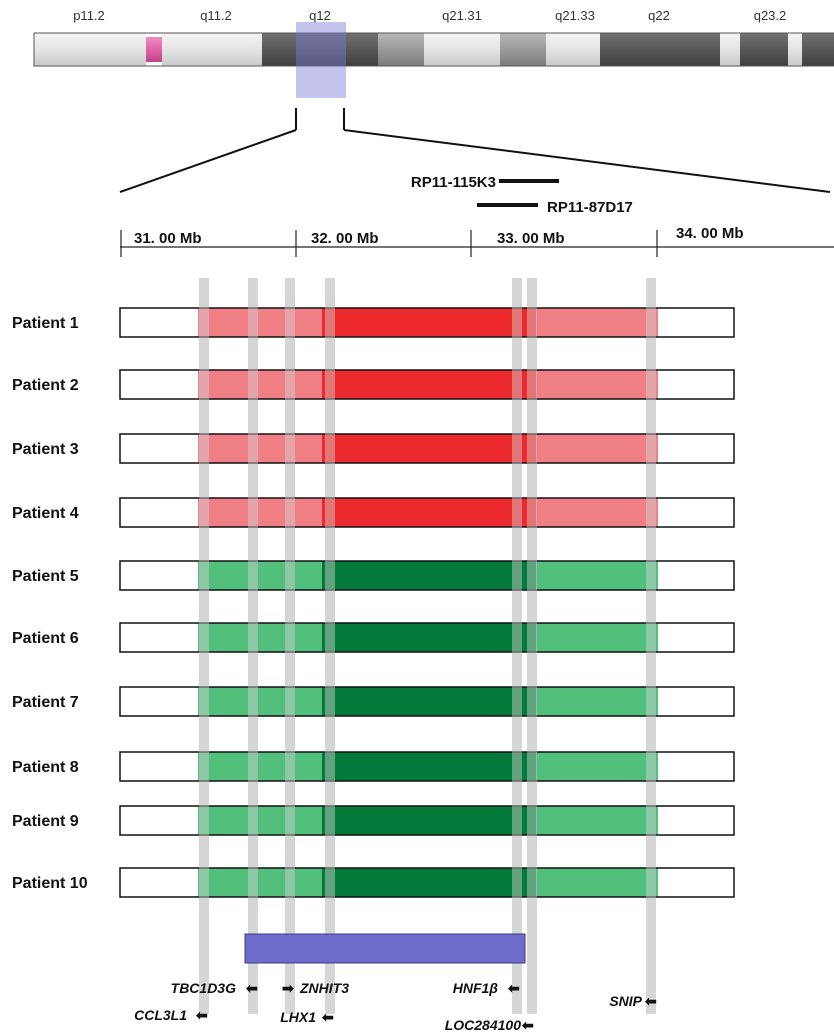 This screenshot has height=1034, width=834. What do you see at coordinates (462, 15) in the screenshot?
I see `band-label-q21-31: q21.31` at bounding box center [462, 15].